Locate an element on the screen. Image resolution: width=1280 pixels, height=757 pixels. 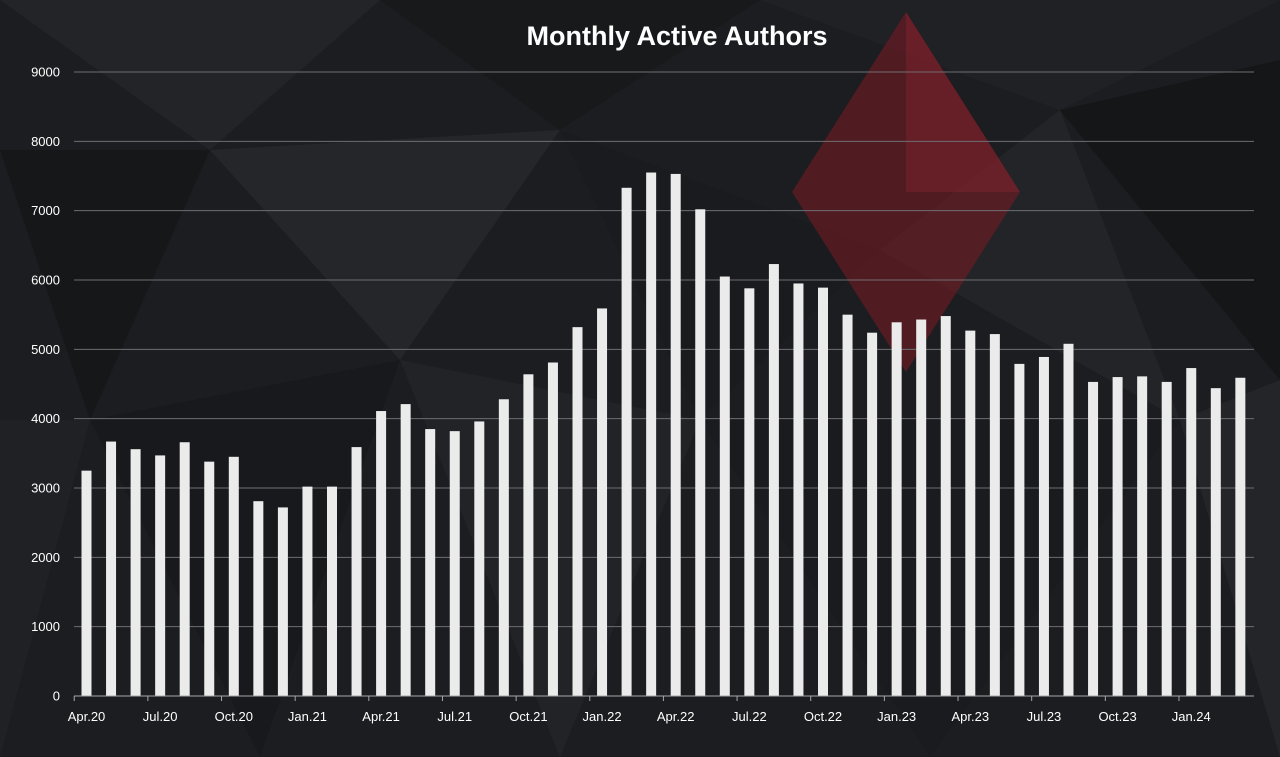
bar-Aug.23 is located at coordinates (1068, 519).